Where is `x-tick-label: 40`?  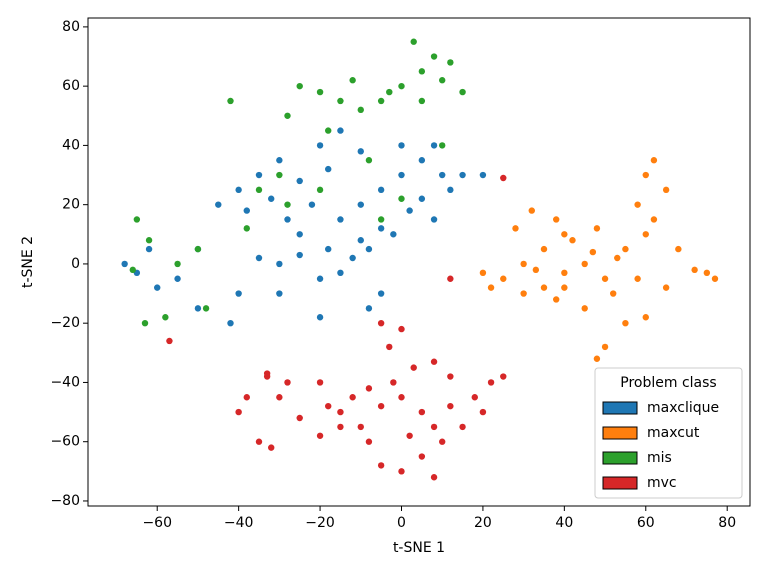 x-tick-label: 40 is located at coordinates (564, 523).